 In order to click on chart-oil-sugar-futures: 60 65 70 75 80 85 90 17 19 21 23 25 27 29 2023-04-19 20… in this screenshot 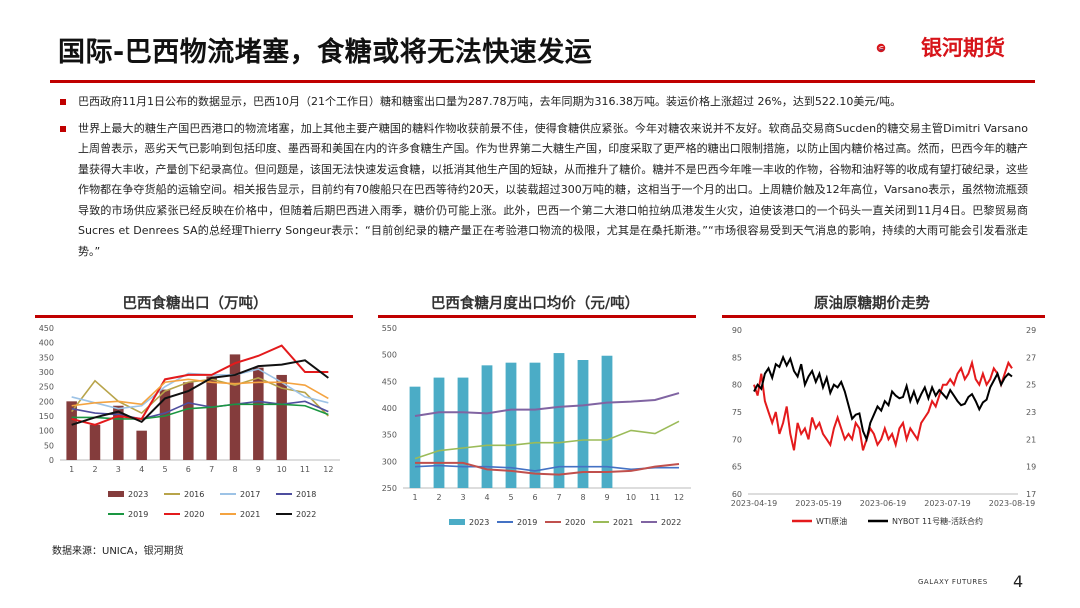, I will do `click(883, 426)`.